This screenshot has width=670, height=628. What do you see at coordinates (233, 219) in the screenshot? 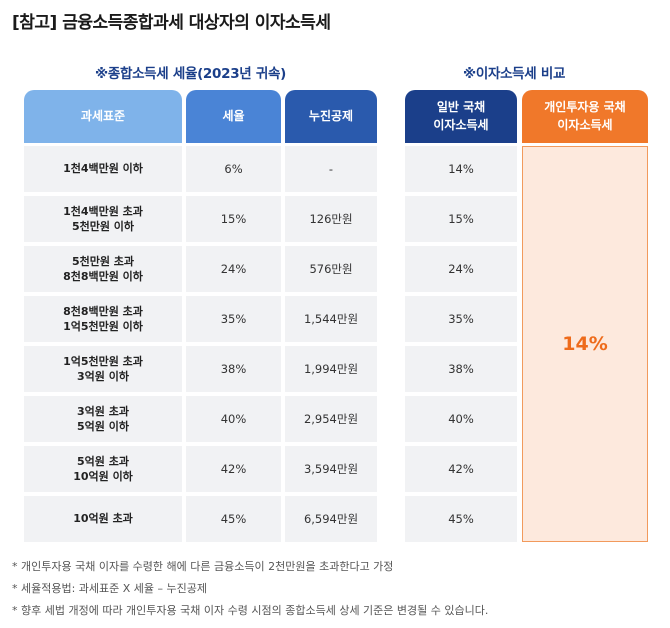
I see `tax-rate-cell: 15%` at bounding box center [233, 219].